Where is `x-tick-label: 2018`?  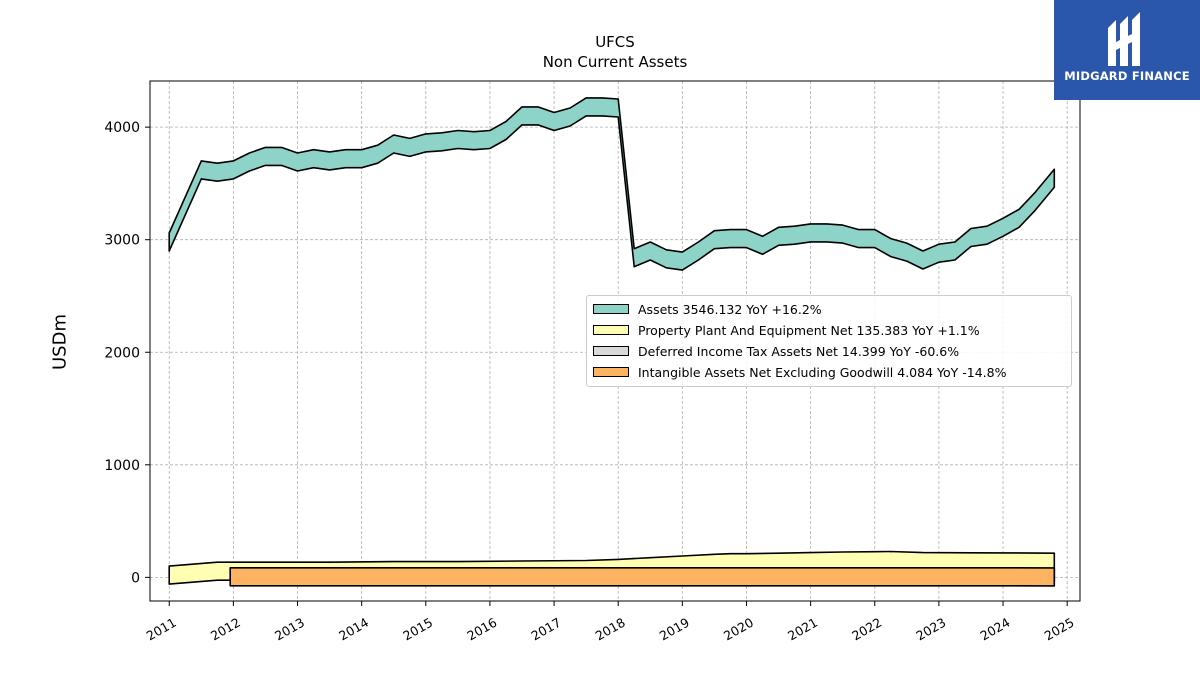 x-tick-label: 2018 is located at coordinates (610, 629).